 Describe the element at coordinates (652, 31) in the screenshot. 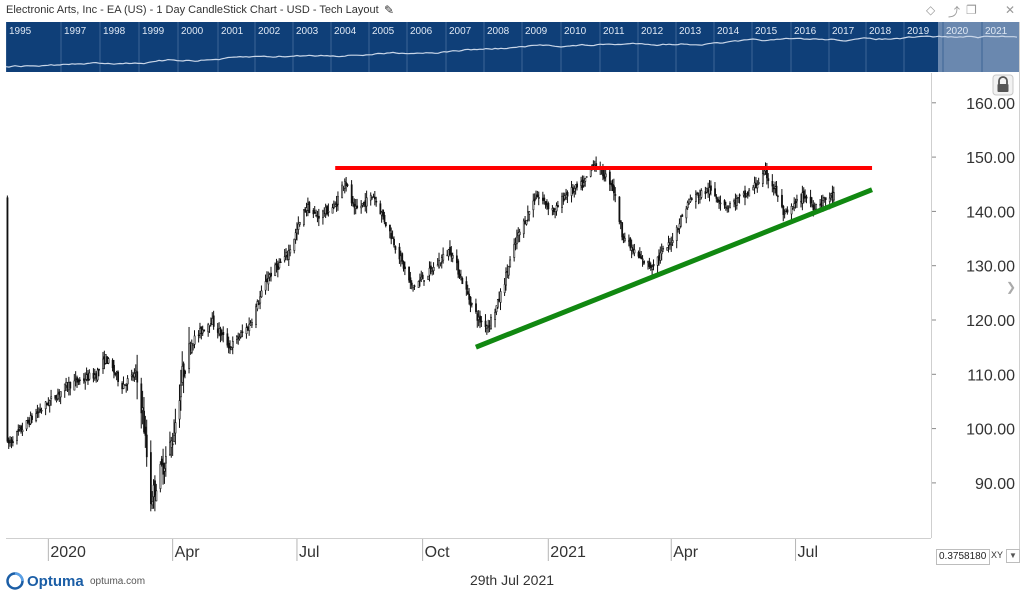

I see `overview-year-label: 2012` at that location.